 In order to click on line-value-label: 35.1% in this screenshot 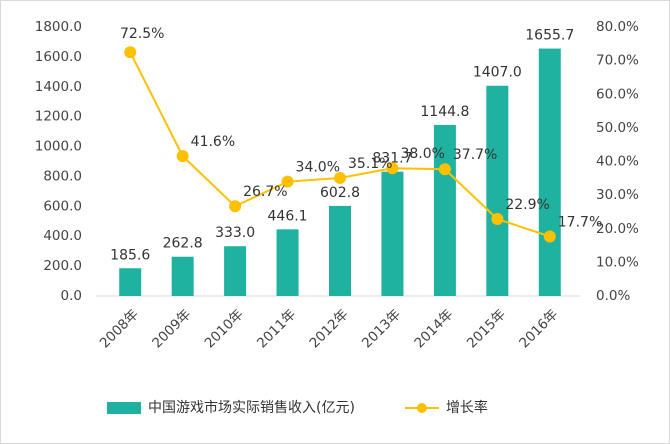, I will do `click(370, 164)`.